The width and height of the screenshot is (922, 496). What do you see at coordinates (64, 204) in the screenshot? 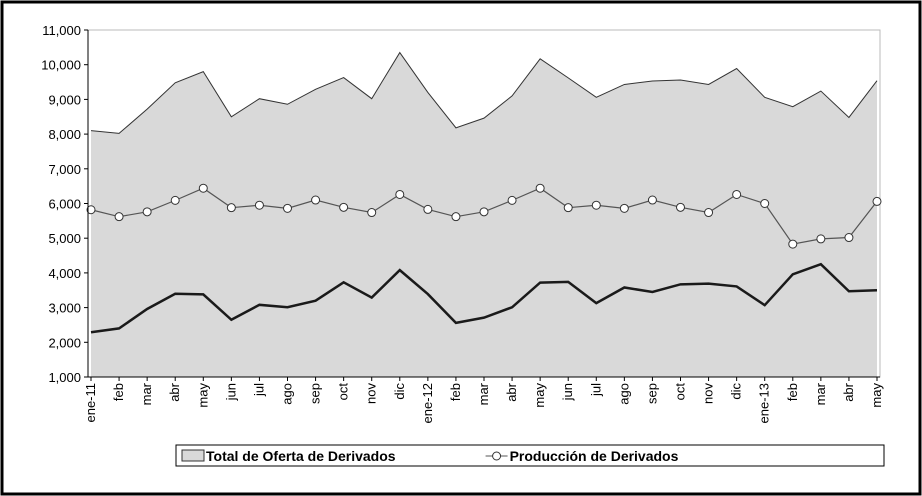
I see `y-tick-label: 6,000` at bounding box center [64, 204].